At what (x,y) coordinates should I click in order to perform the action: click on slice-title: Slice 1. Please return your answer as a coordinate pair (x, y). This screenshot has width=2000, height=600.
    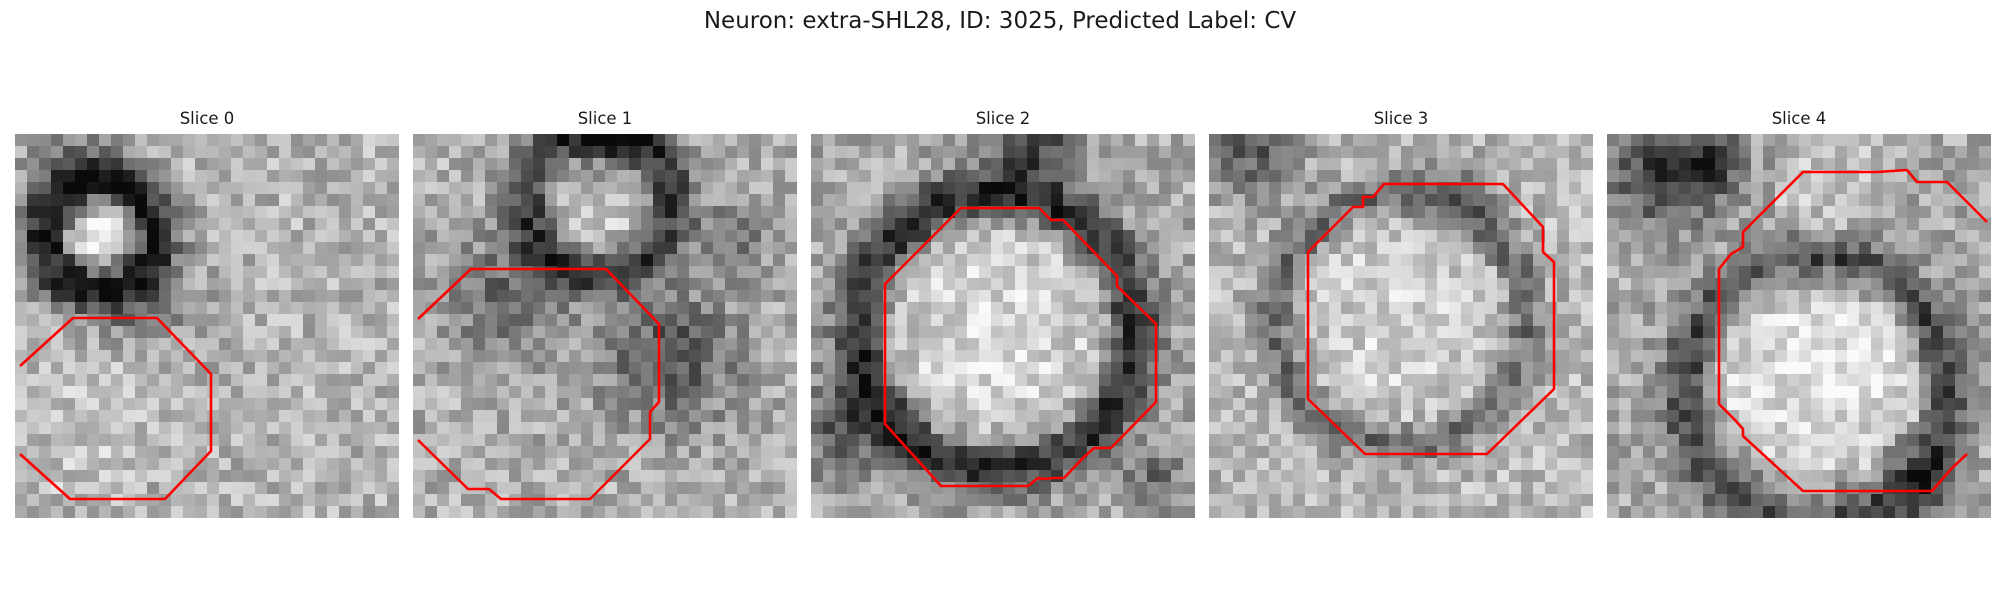
    Looking at the image, I should click on (605, 118).